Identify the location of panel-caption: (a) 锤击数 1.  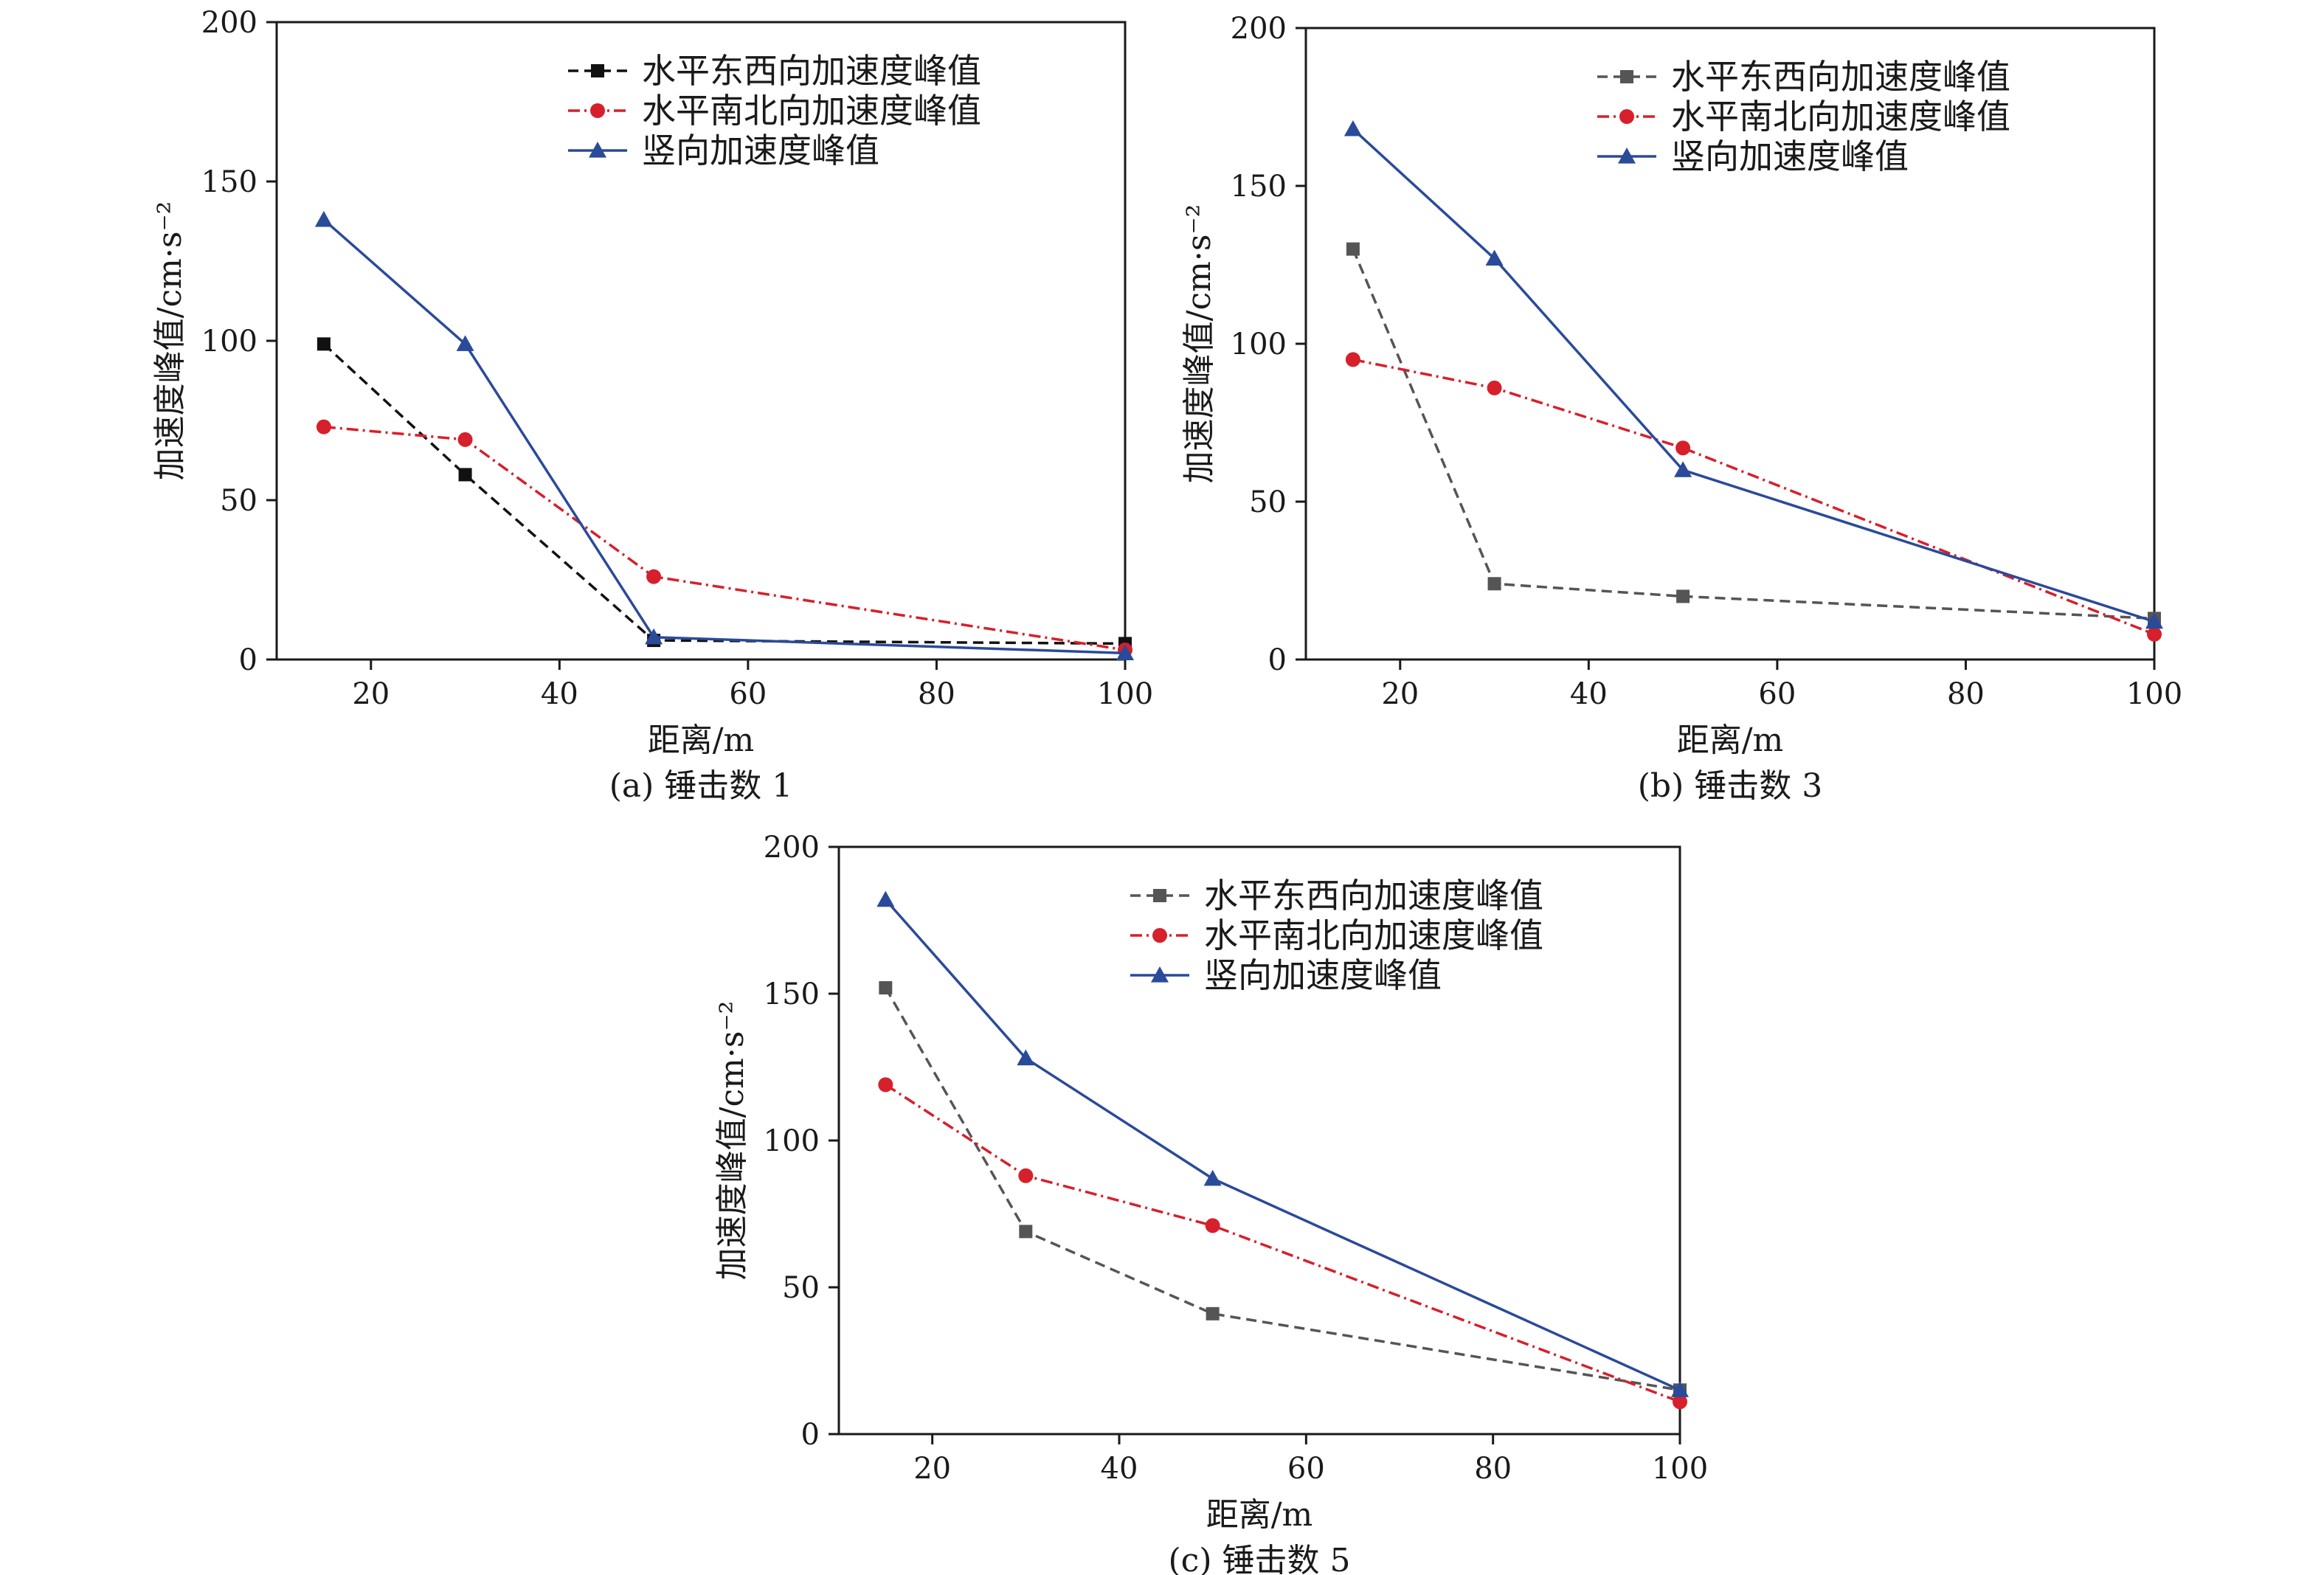
(701, 786).